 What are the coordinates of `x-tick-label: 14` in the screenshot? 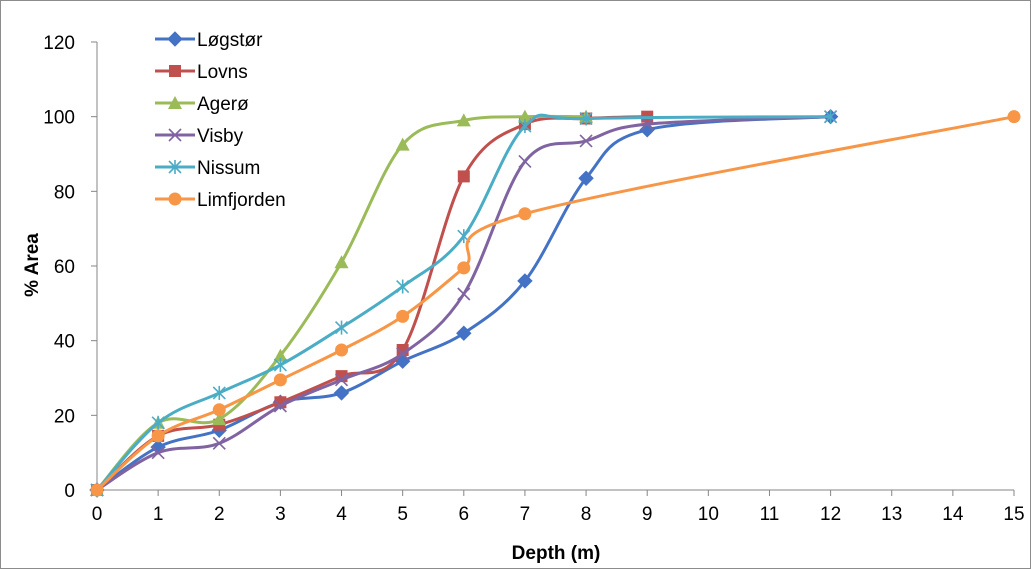 It's located at (953, 514).